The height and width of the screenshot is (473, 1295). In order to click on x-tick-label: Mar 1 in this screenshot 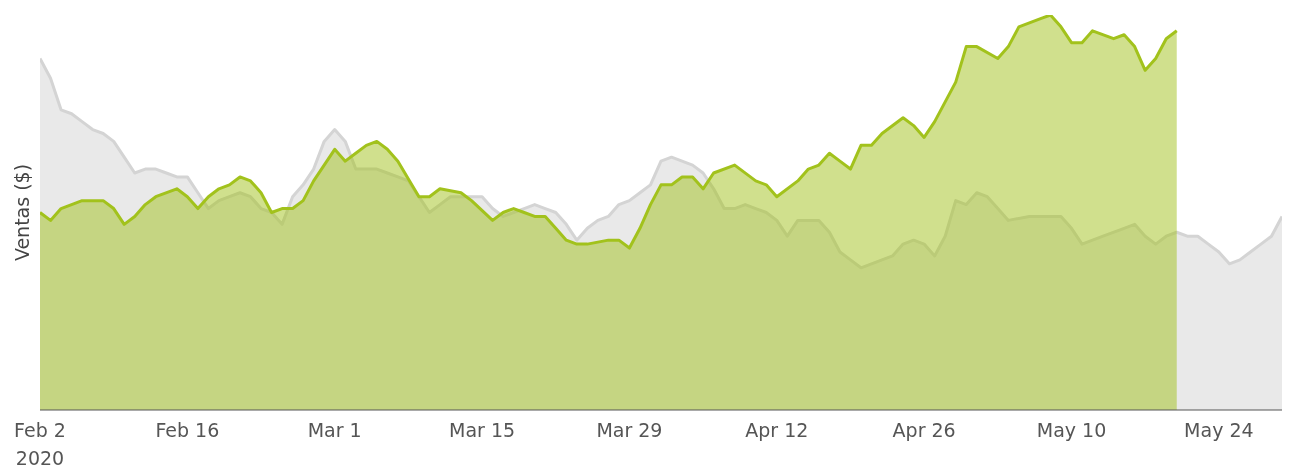, I will do `click(334, 430)`.